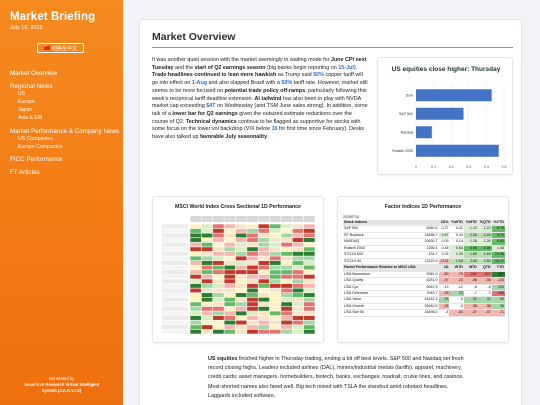  Describe the element at coordinates (31, 86) in the screenshot. I see `sidebar-item-regional-news: Regional News` at that location.